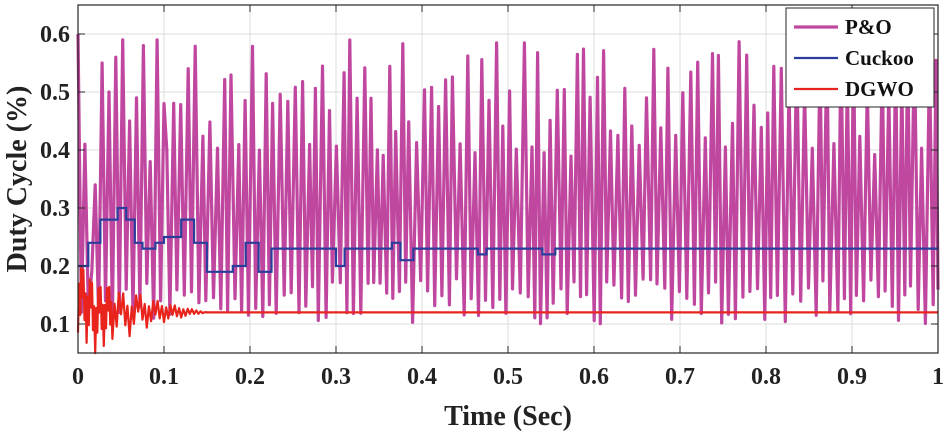  I want to click on x-tick-label: 0.1, so click(164, 377).